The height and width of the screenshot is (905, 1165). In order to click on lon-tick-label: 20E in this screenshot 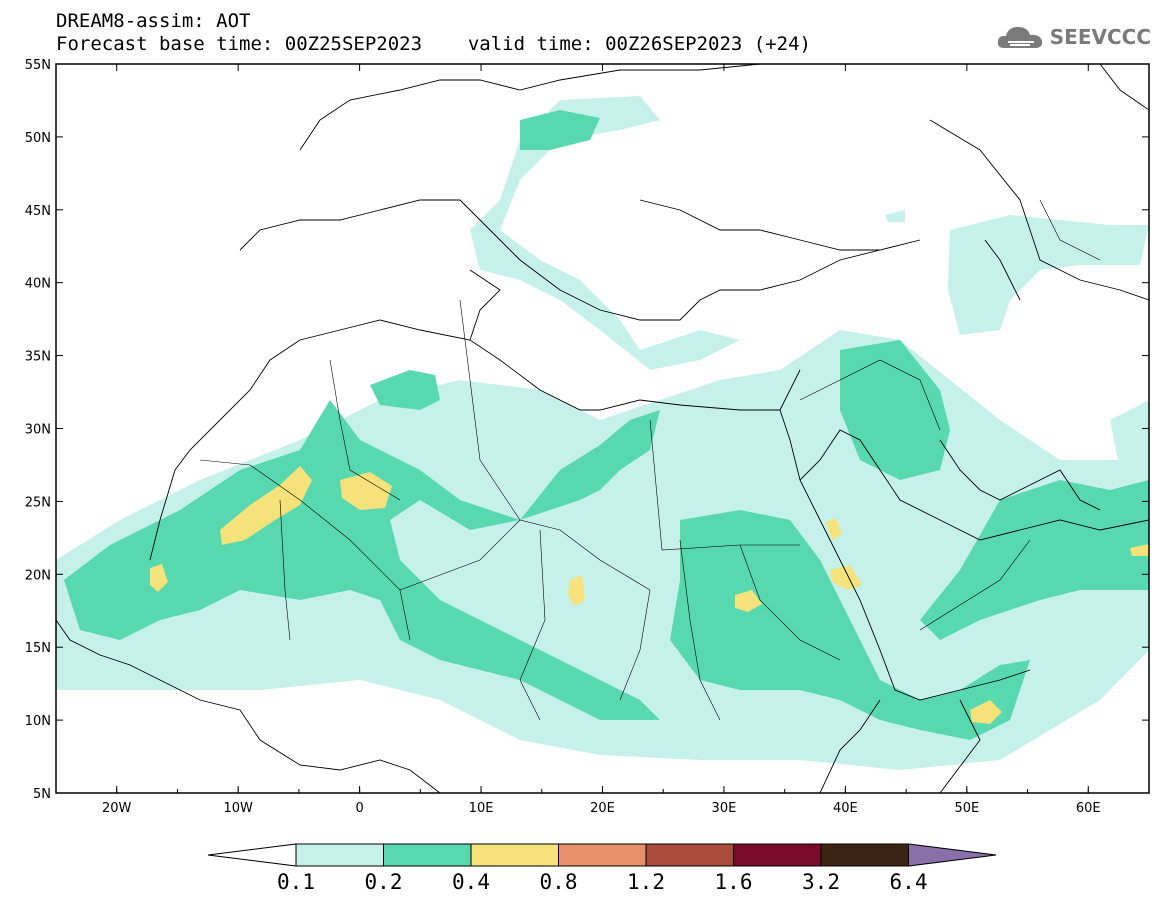, I will do `click(602, 808)`.